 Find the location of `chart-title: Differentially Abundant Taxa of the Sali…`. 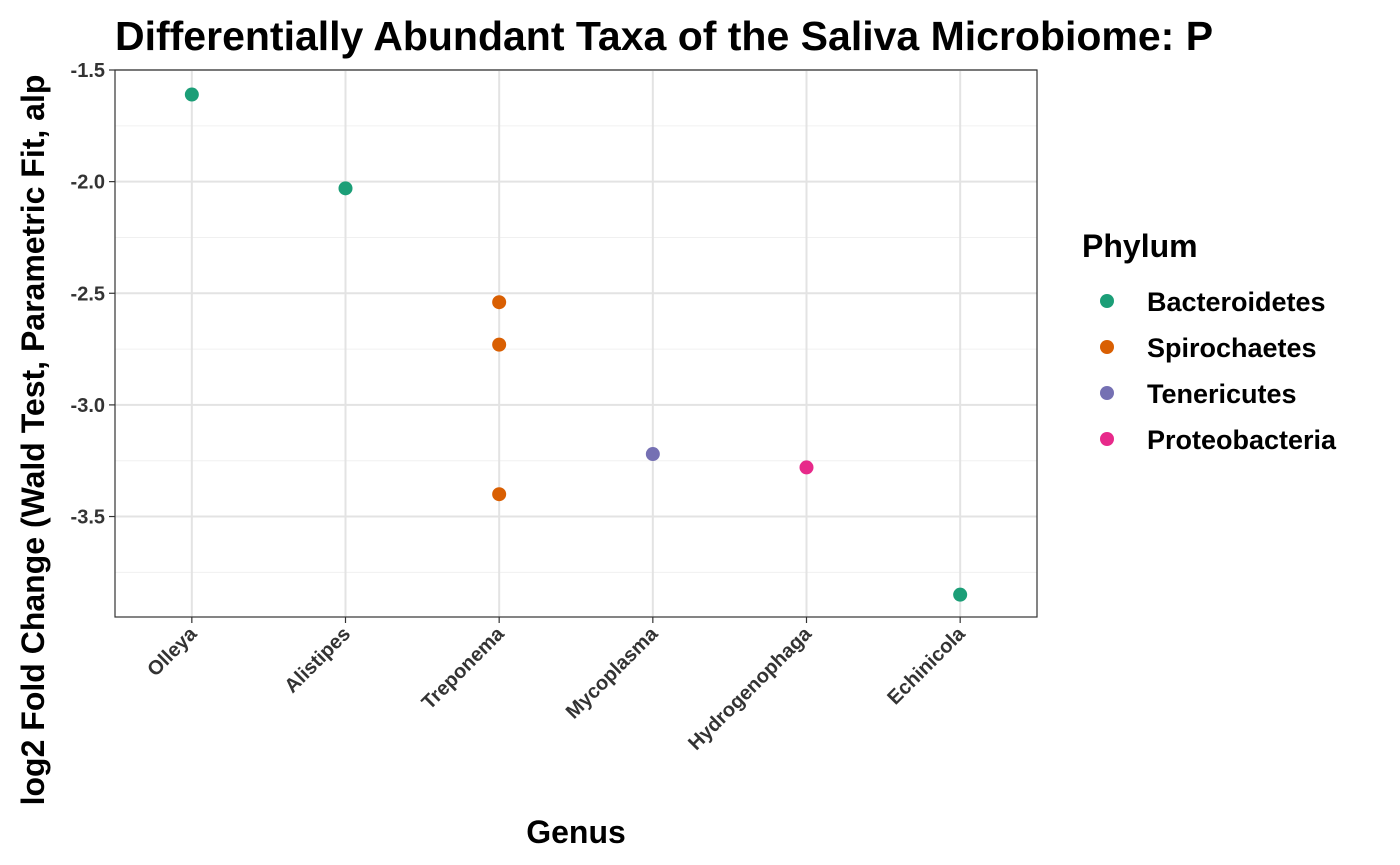

chart-title: Differentially Abundant Taxa of the Sali… is located at coordinates (664, 36).